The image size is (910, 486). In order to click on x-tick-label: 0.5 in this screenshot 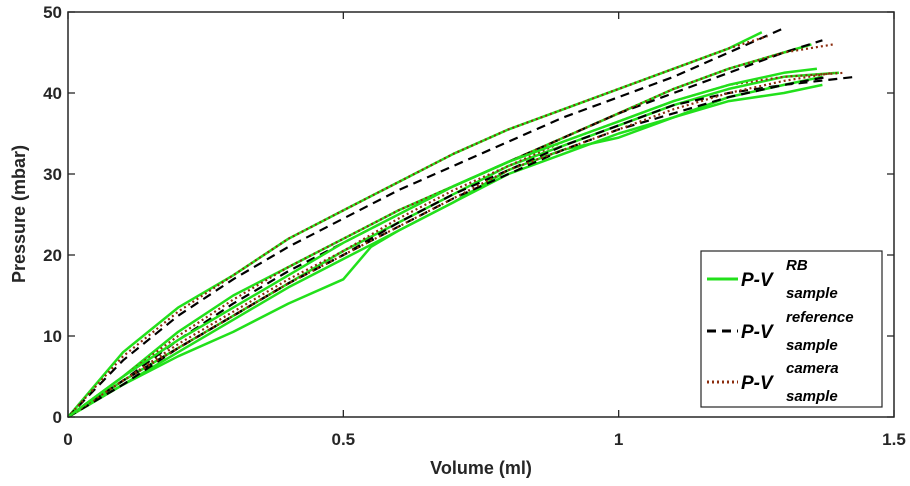, I will do `click(344, 439)`.